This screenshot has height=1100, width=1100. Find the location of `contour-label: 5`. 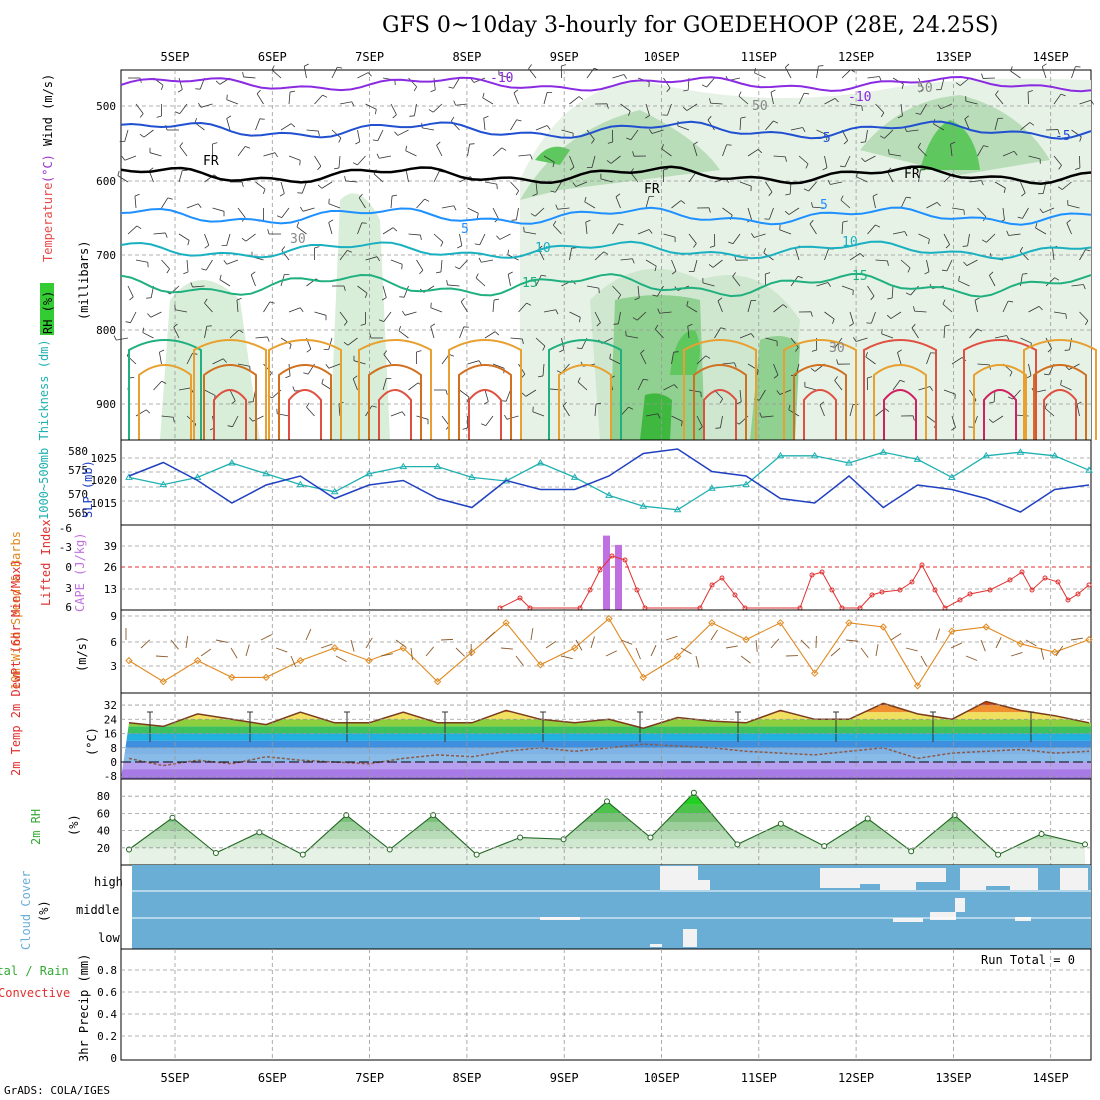

contour-label: 5 is located at coordinates (824, 205).